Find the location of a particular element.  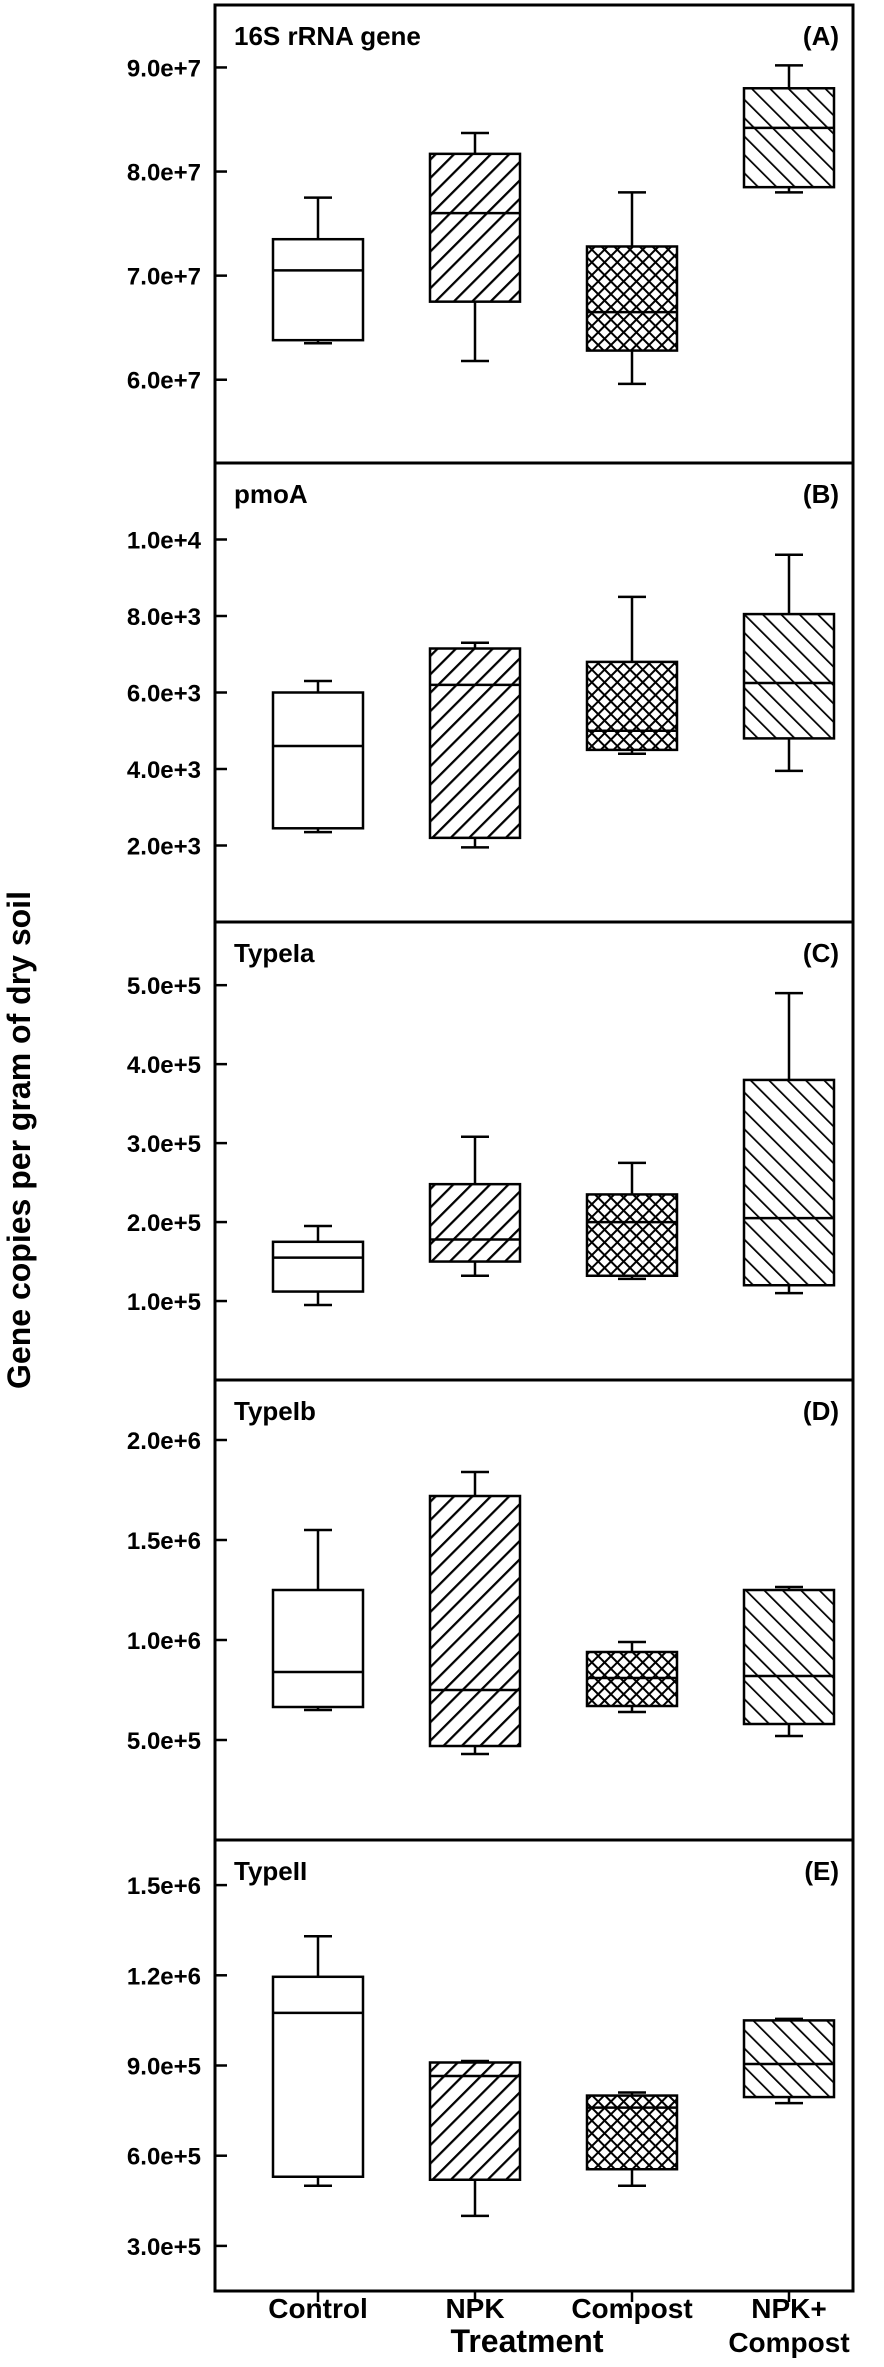

panel-title: TypeII is located at coordinates (270, 1871).